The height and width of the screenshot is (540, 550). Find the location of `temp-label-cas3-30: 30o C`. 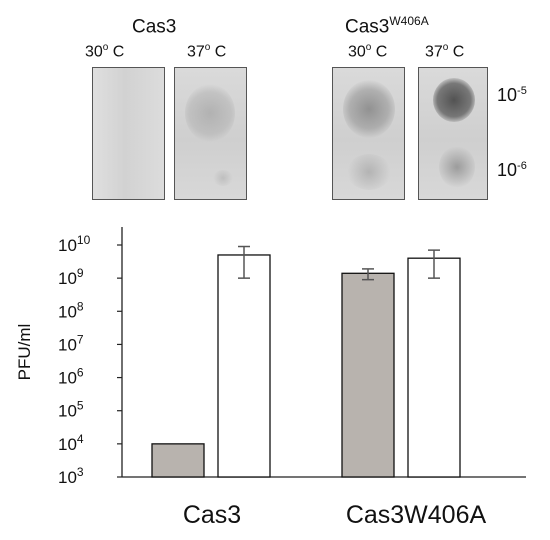

temp-label-cas3-30: 30o C is located at coordinates (105, 51).